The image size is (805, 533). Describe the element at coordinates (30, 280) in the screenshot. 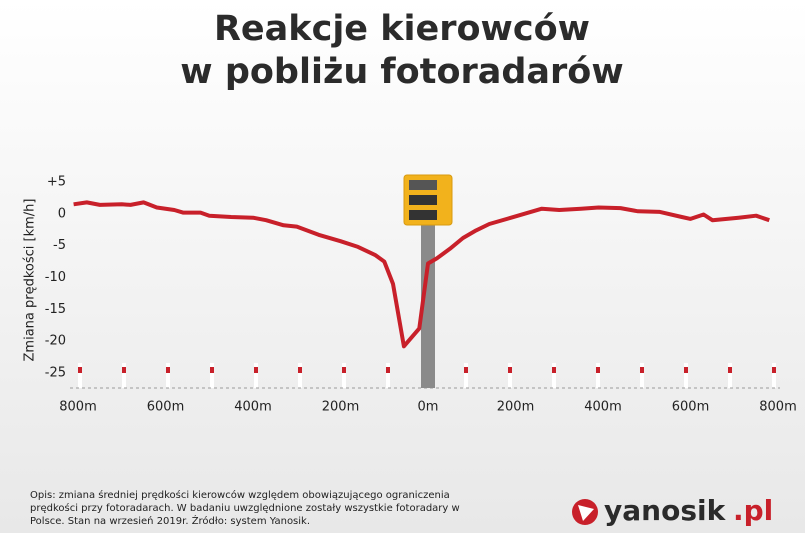

I see `y-axis-label: Zmiana prędkości [km/h]` at that location.